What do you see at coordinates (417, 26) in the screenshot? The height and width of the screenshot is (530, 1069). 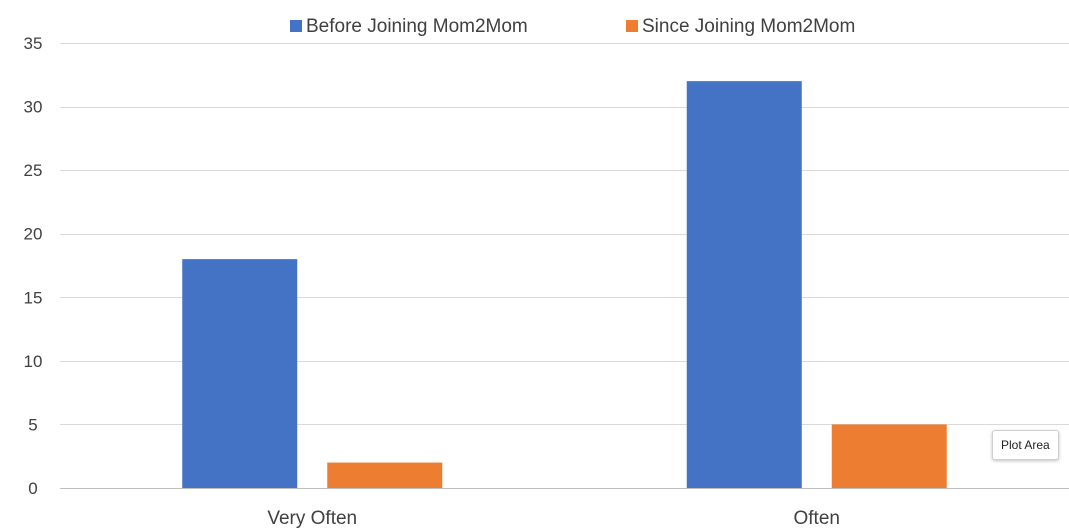 I see `legend-label: Before Joining Mom2Mom` at bounding box center [417, 26].